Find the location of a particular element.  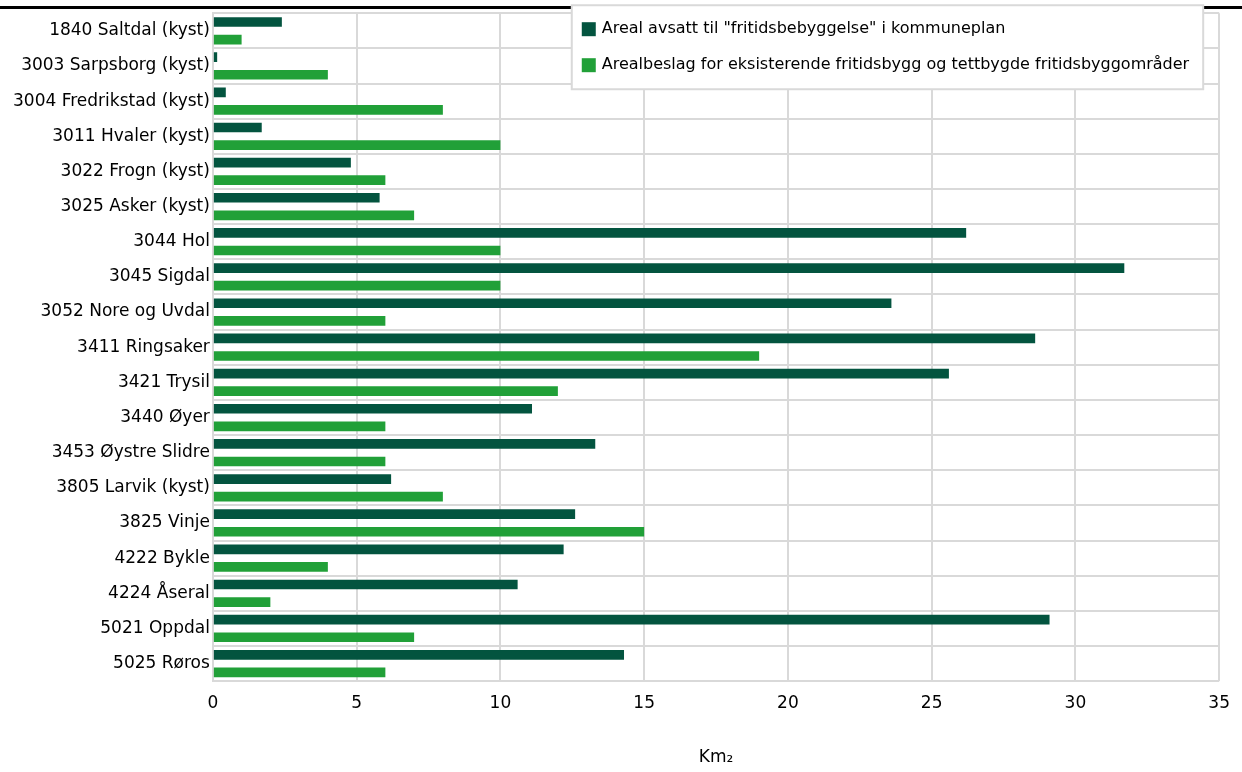

x-tick-label: 5 is located at coordinates (357, 701).